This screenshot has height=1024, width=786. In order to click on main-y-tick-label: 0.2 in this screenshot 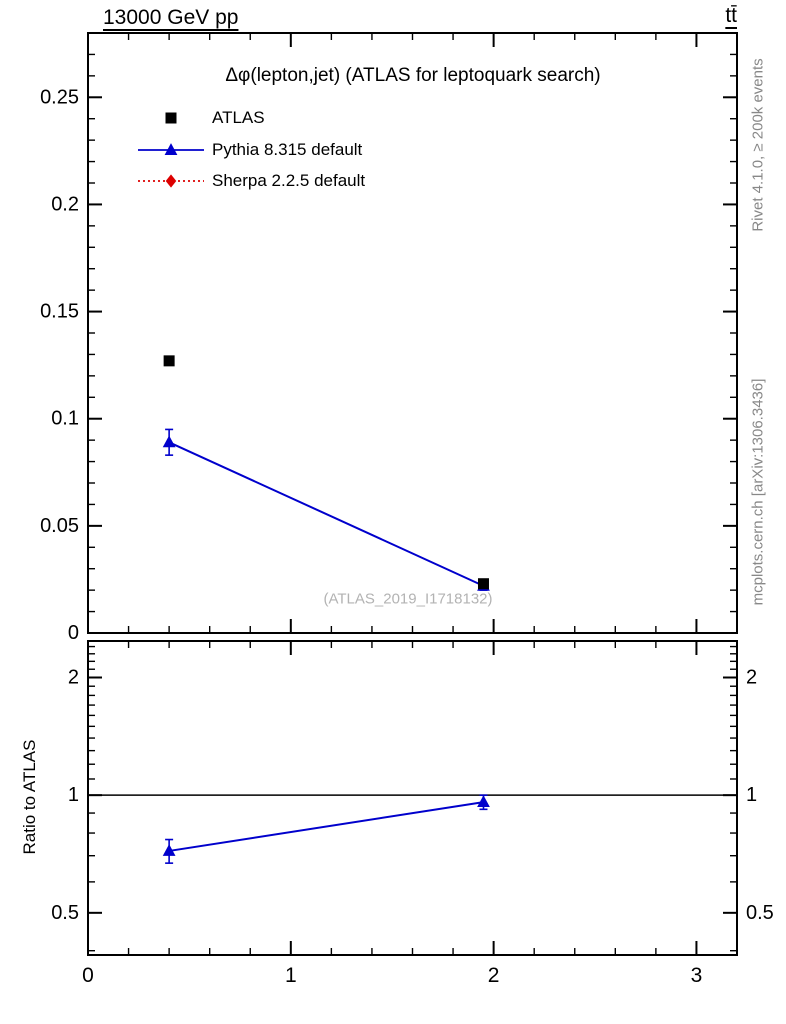, I will do `click(65, 204)`.